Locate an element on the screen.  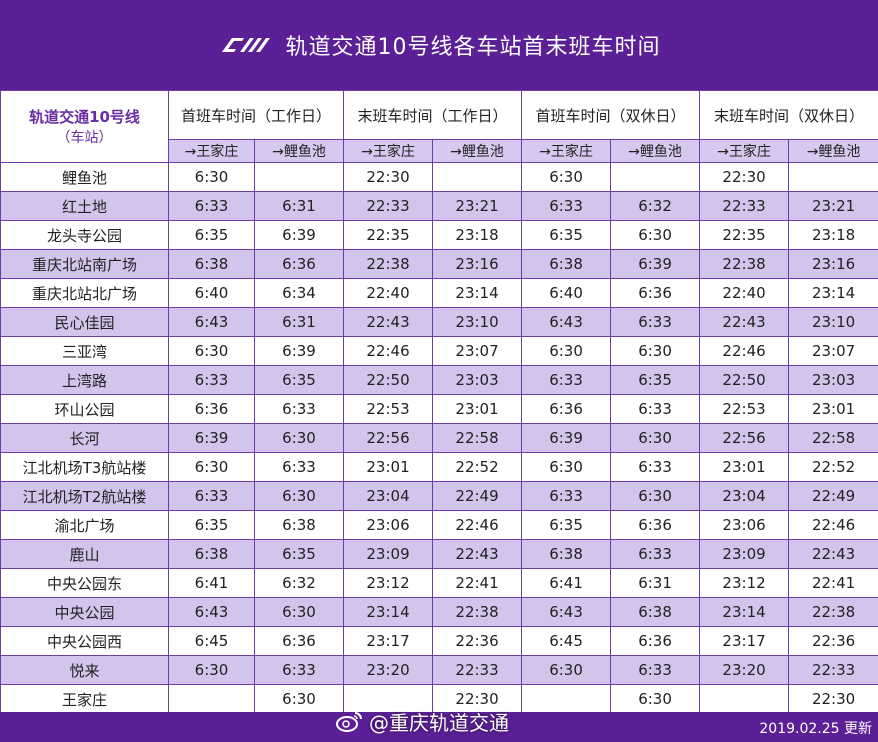
page-title: 轨道交通10号线各车站首末班车时间 is located at coordinates (473, 47).